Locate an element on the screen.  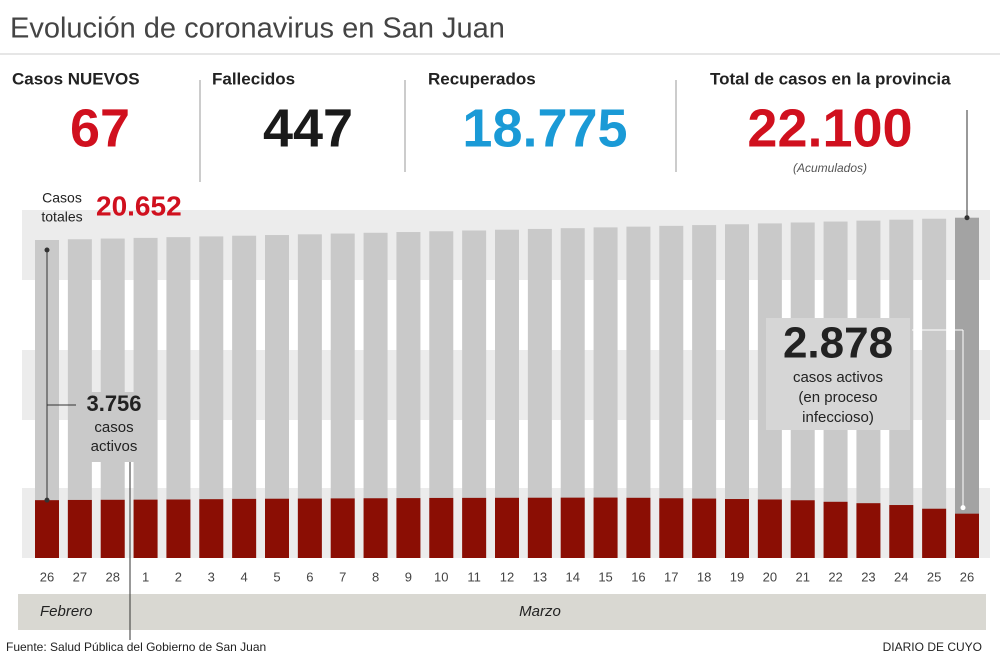
x-tick-label: 13 is located at coordinates (540, 576).